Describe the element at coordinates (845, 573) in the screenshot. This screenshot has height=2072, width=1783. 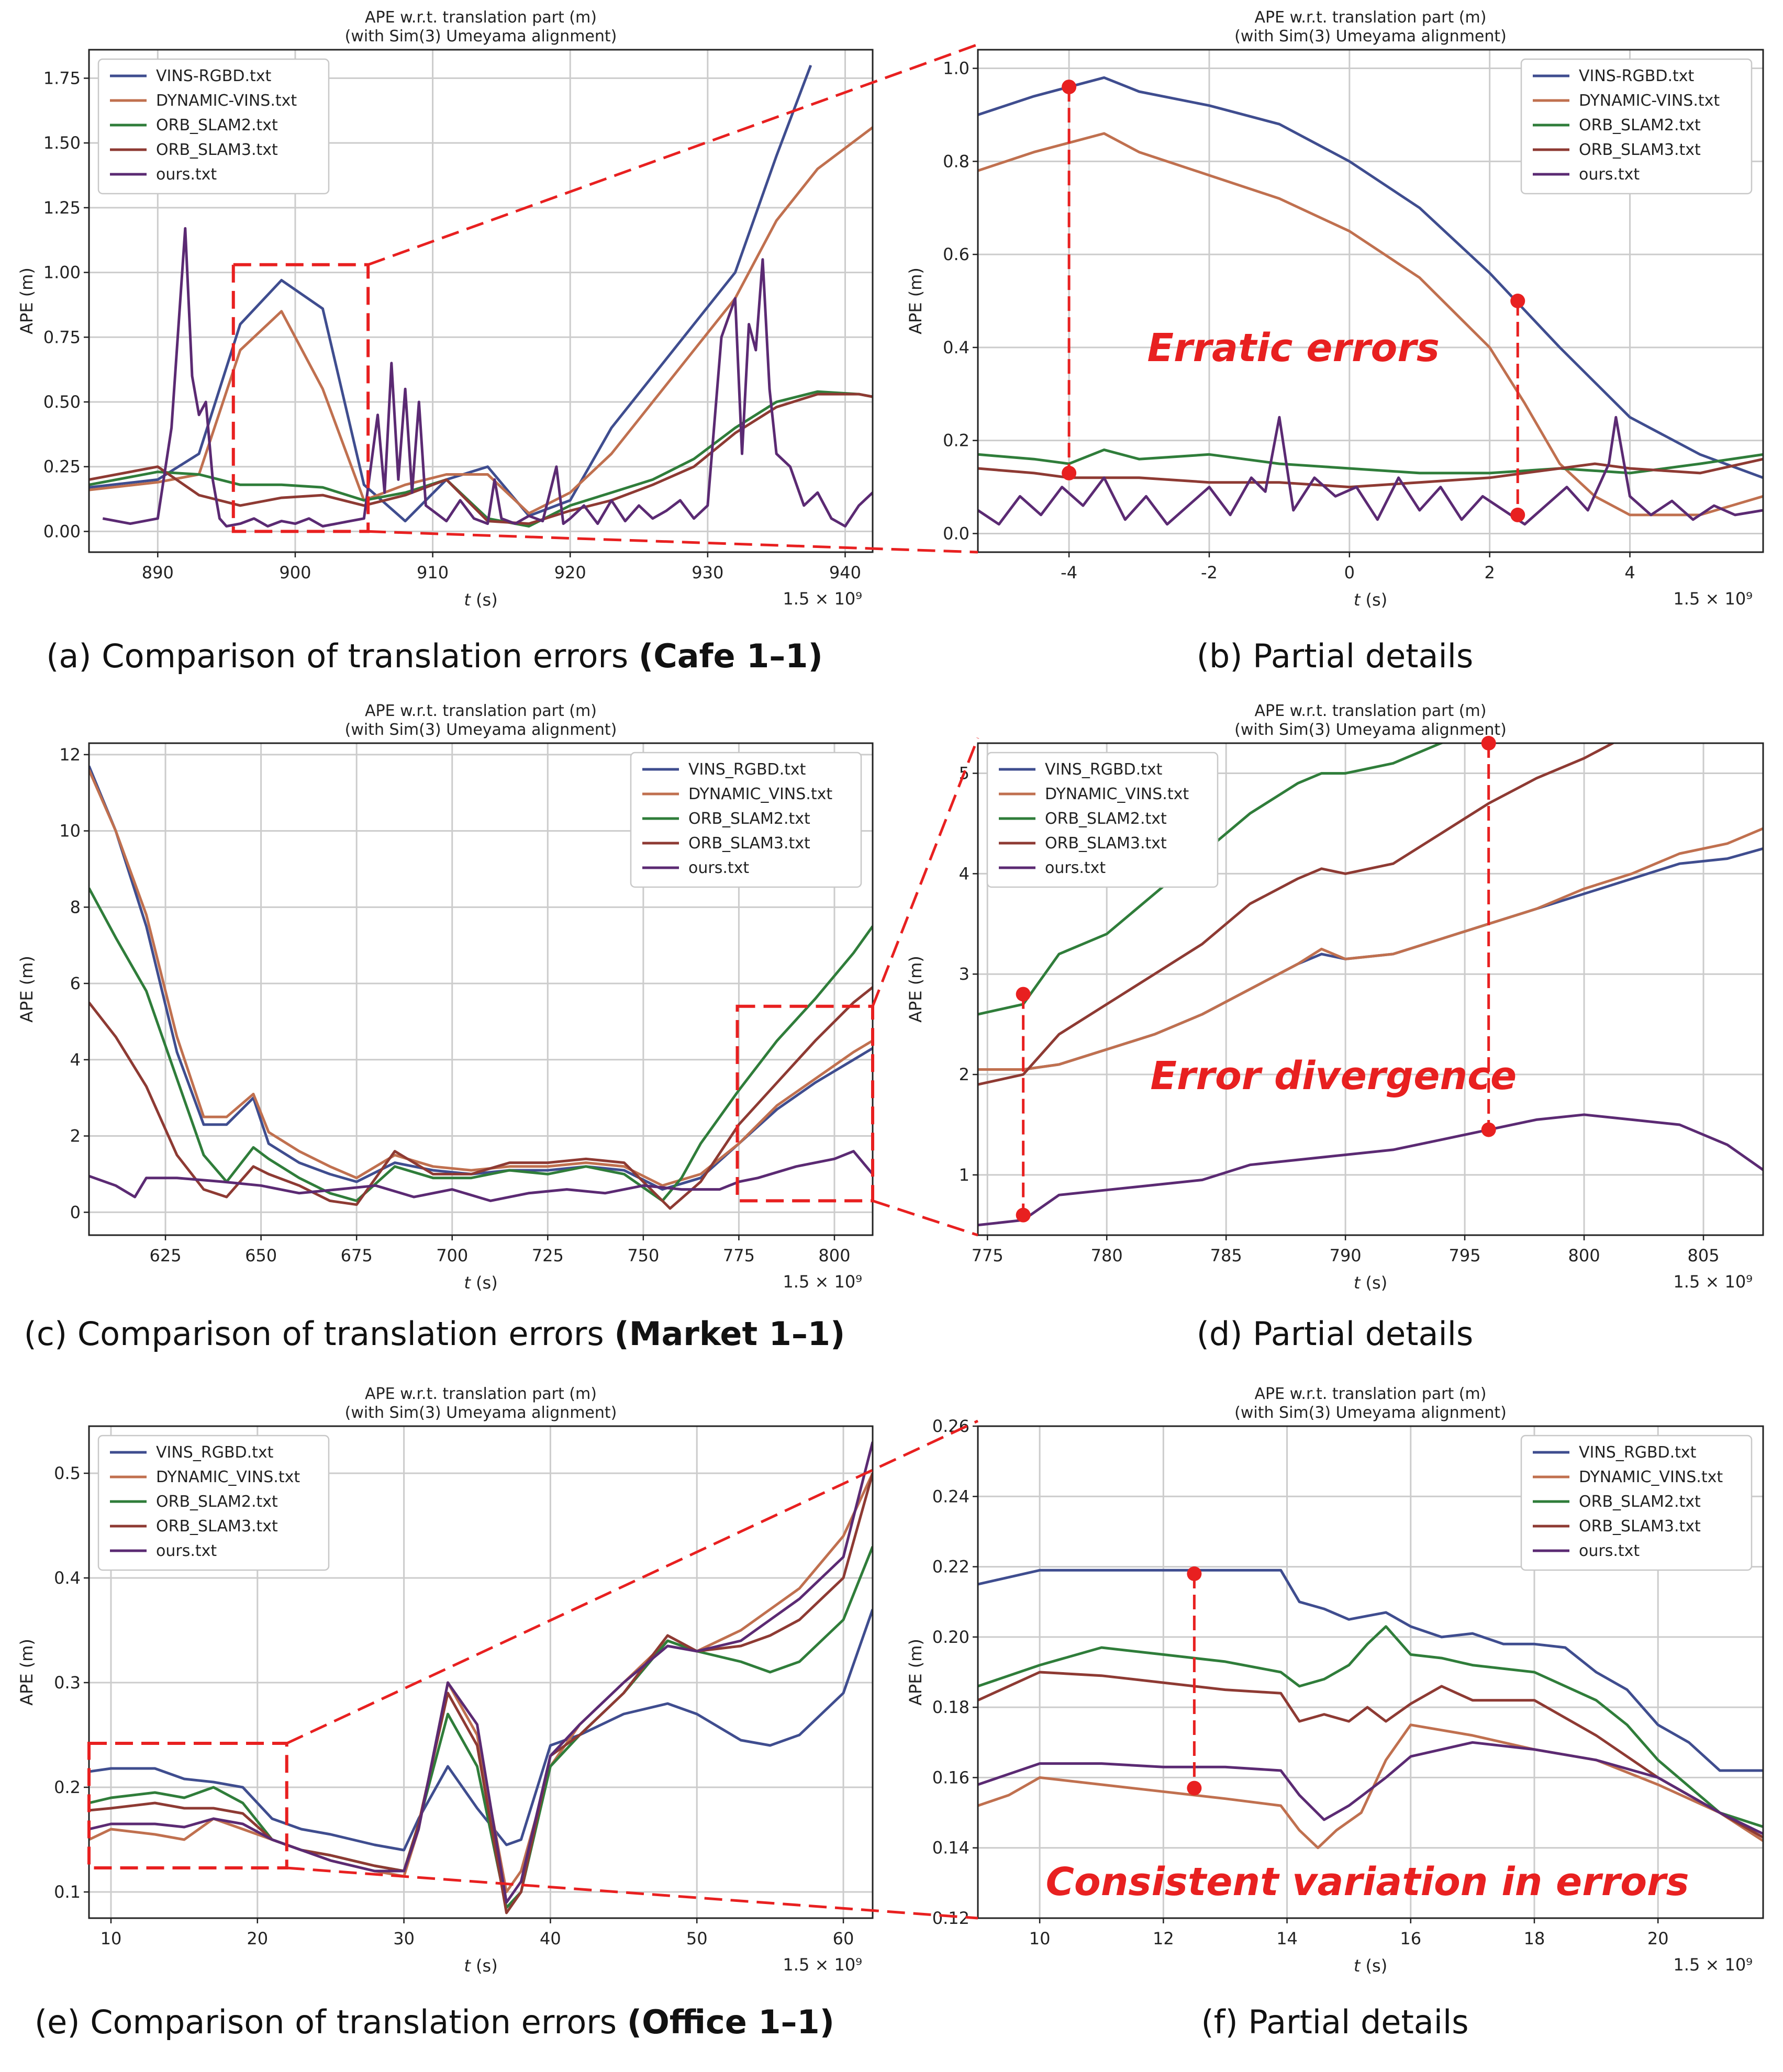
I see `x-tick-label: 940` at that location.